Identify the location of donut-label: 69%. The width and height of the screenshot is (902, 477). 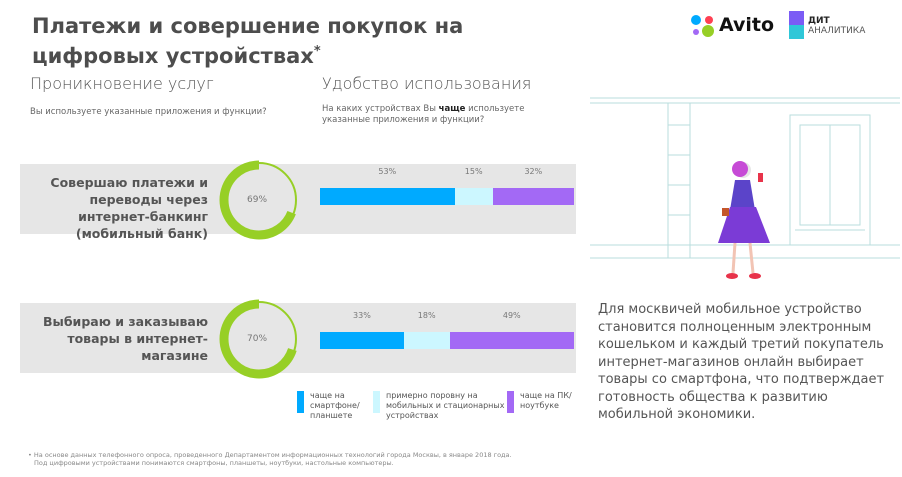
(257, 200).